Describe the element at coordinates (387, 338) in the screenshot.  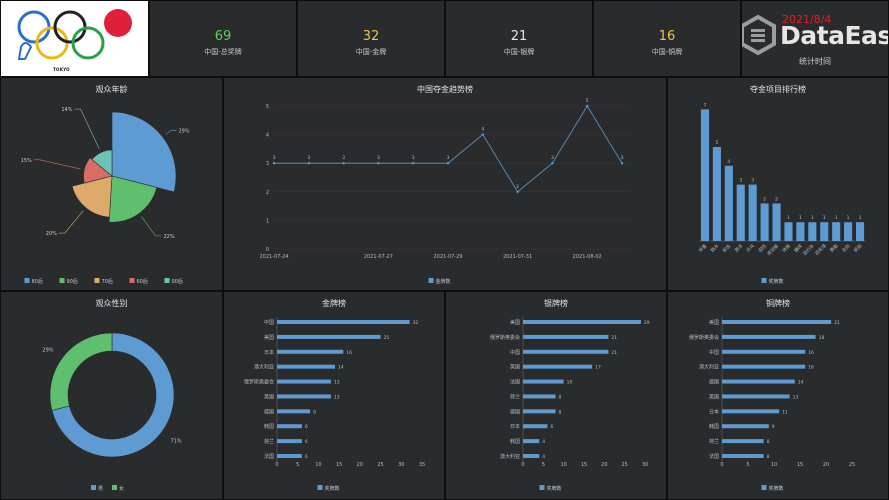
I see `data-label: 25` at that location.